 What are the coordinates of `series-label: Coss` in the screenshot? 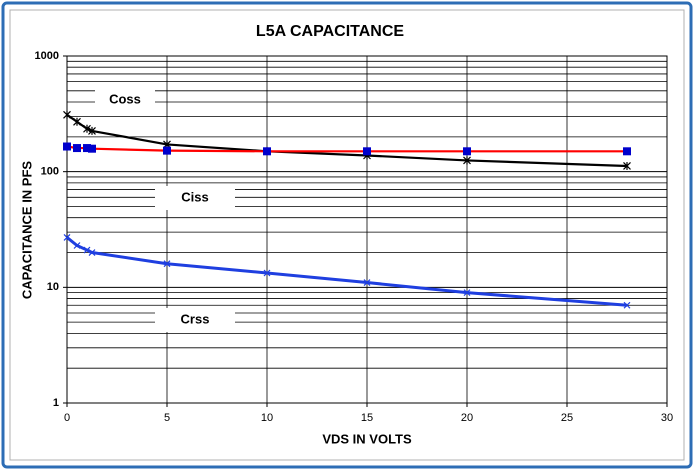 It's located at (125, 98).